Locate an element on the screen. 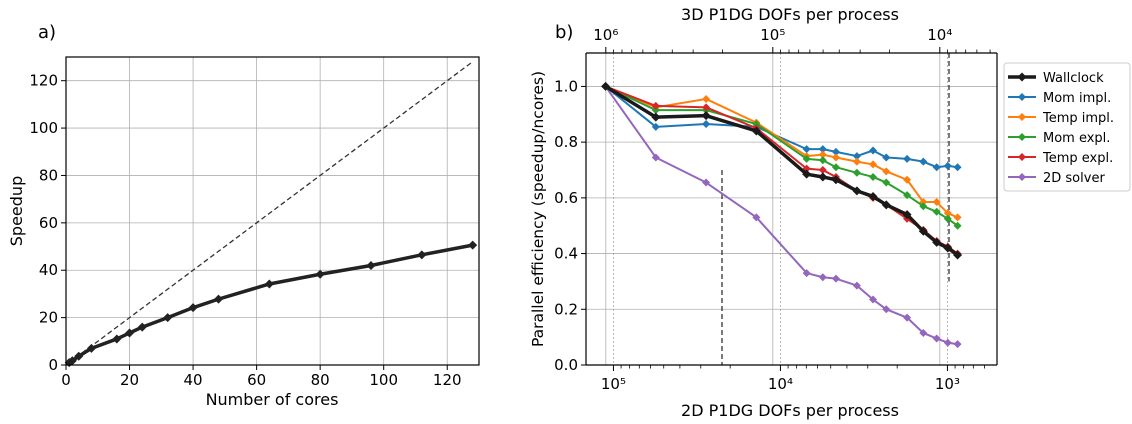  y-tick-label: 20 is located at coordinates (48, 318).